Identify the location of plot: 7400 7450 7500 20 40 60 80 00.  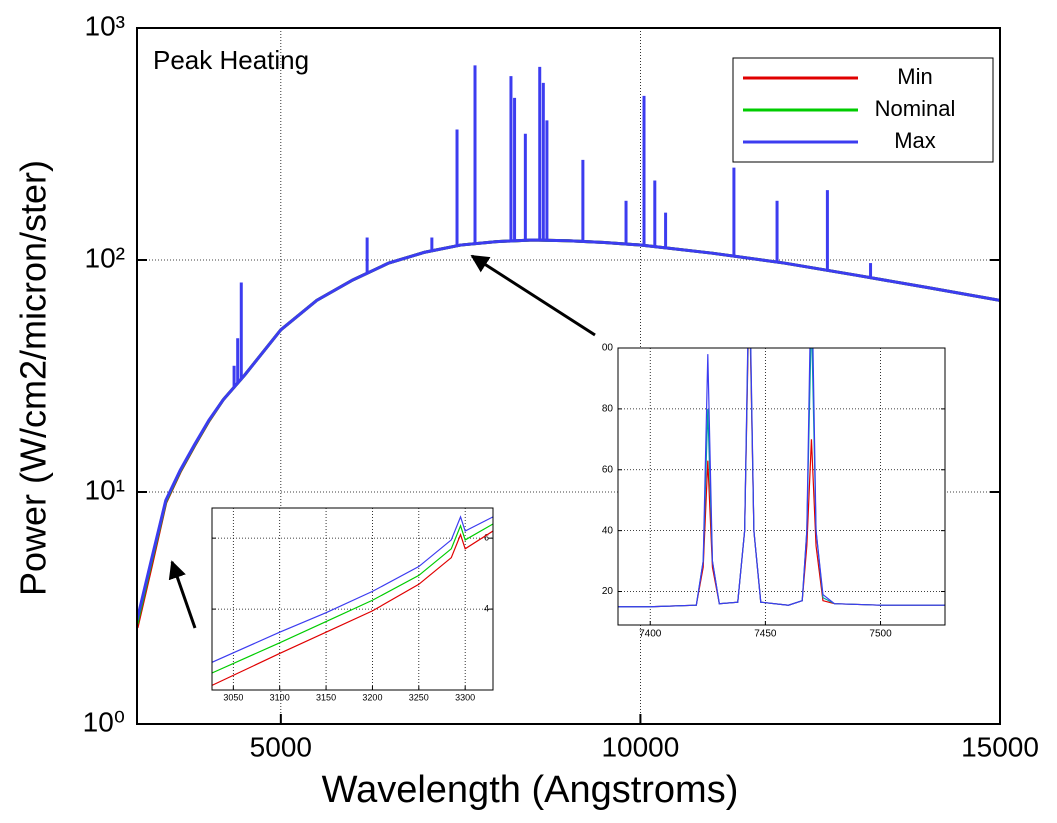
(774, 491).